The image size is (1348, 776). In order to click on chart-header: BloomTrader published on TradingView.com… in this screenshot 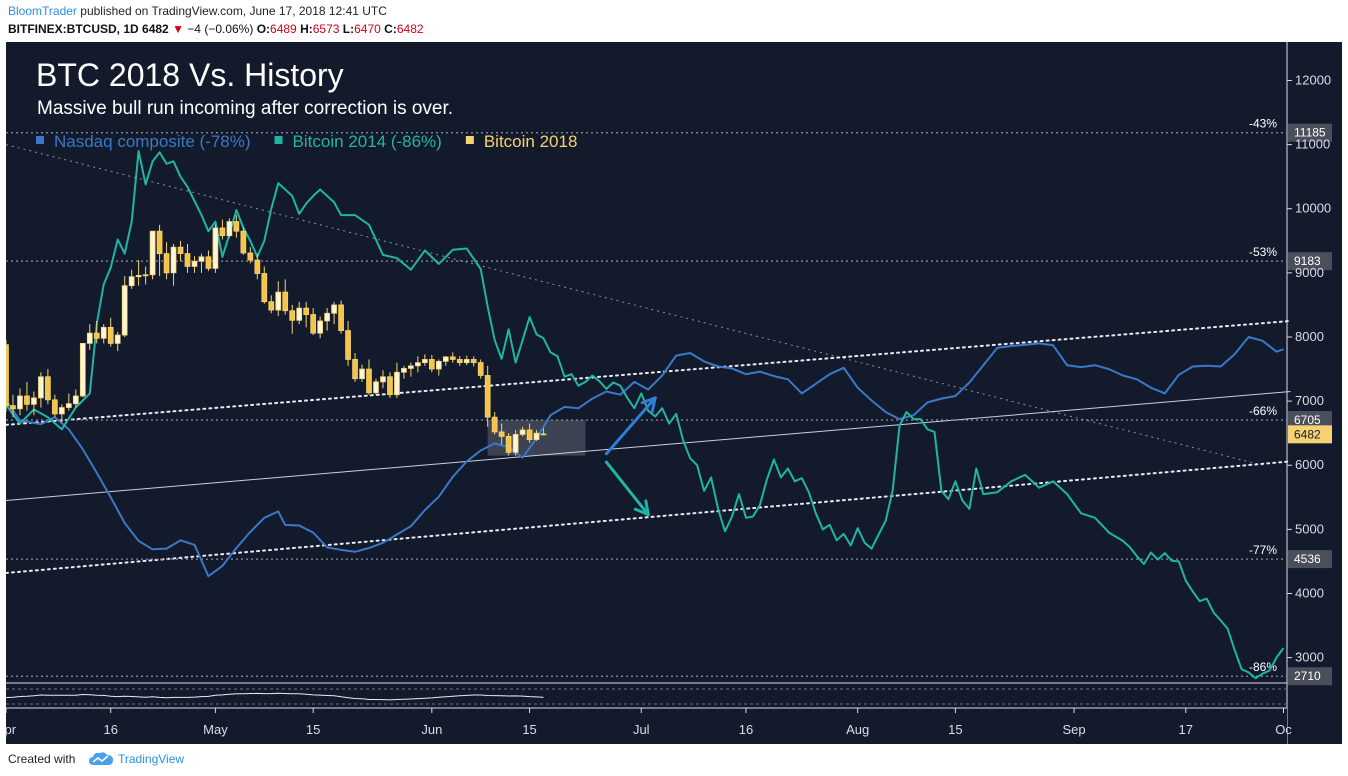, I will do `click(674, 20)`.